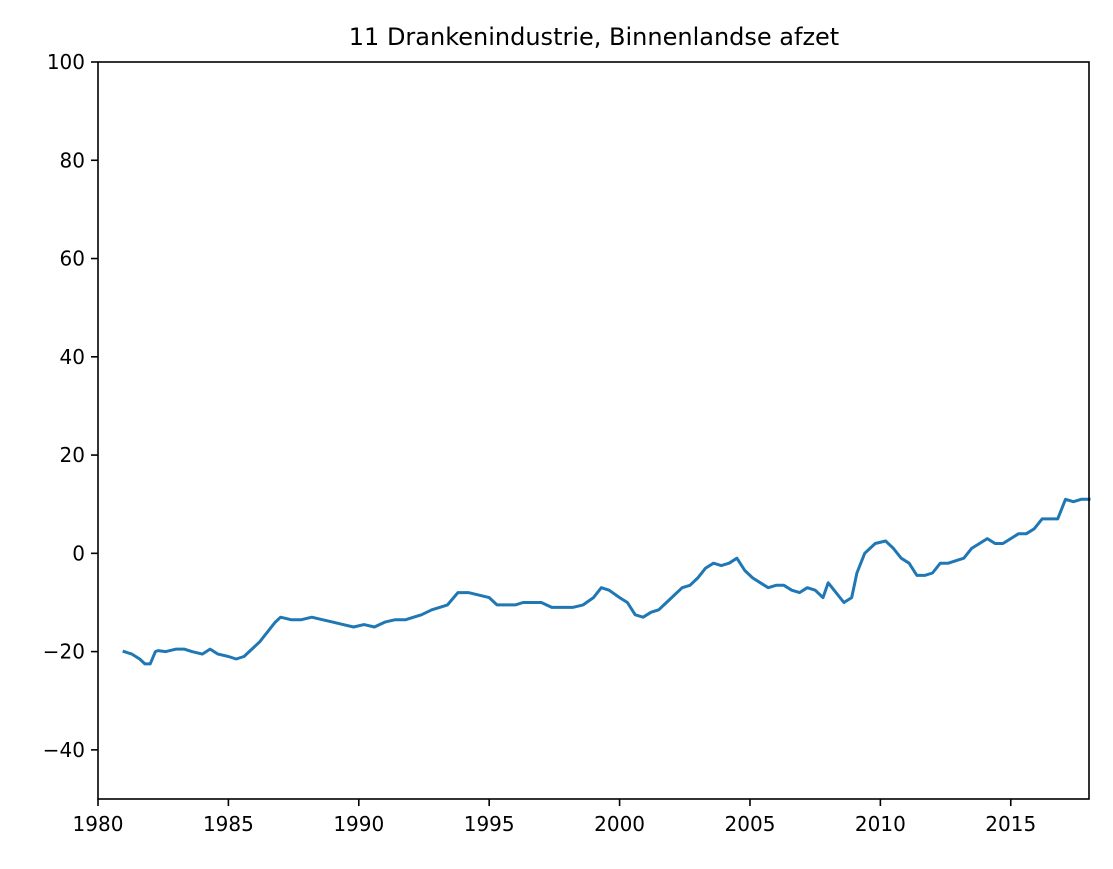  I want to click on y-tick-label: 80, so click(72, 160).